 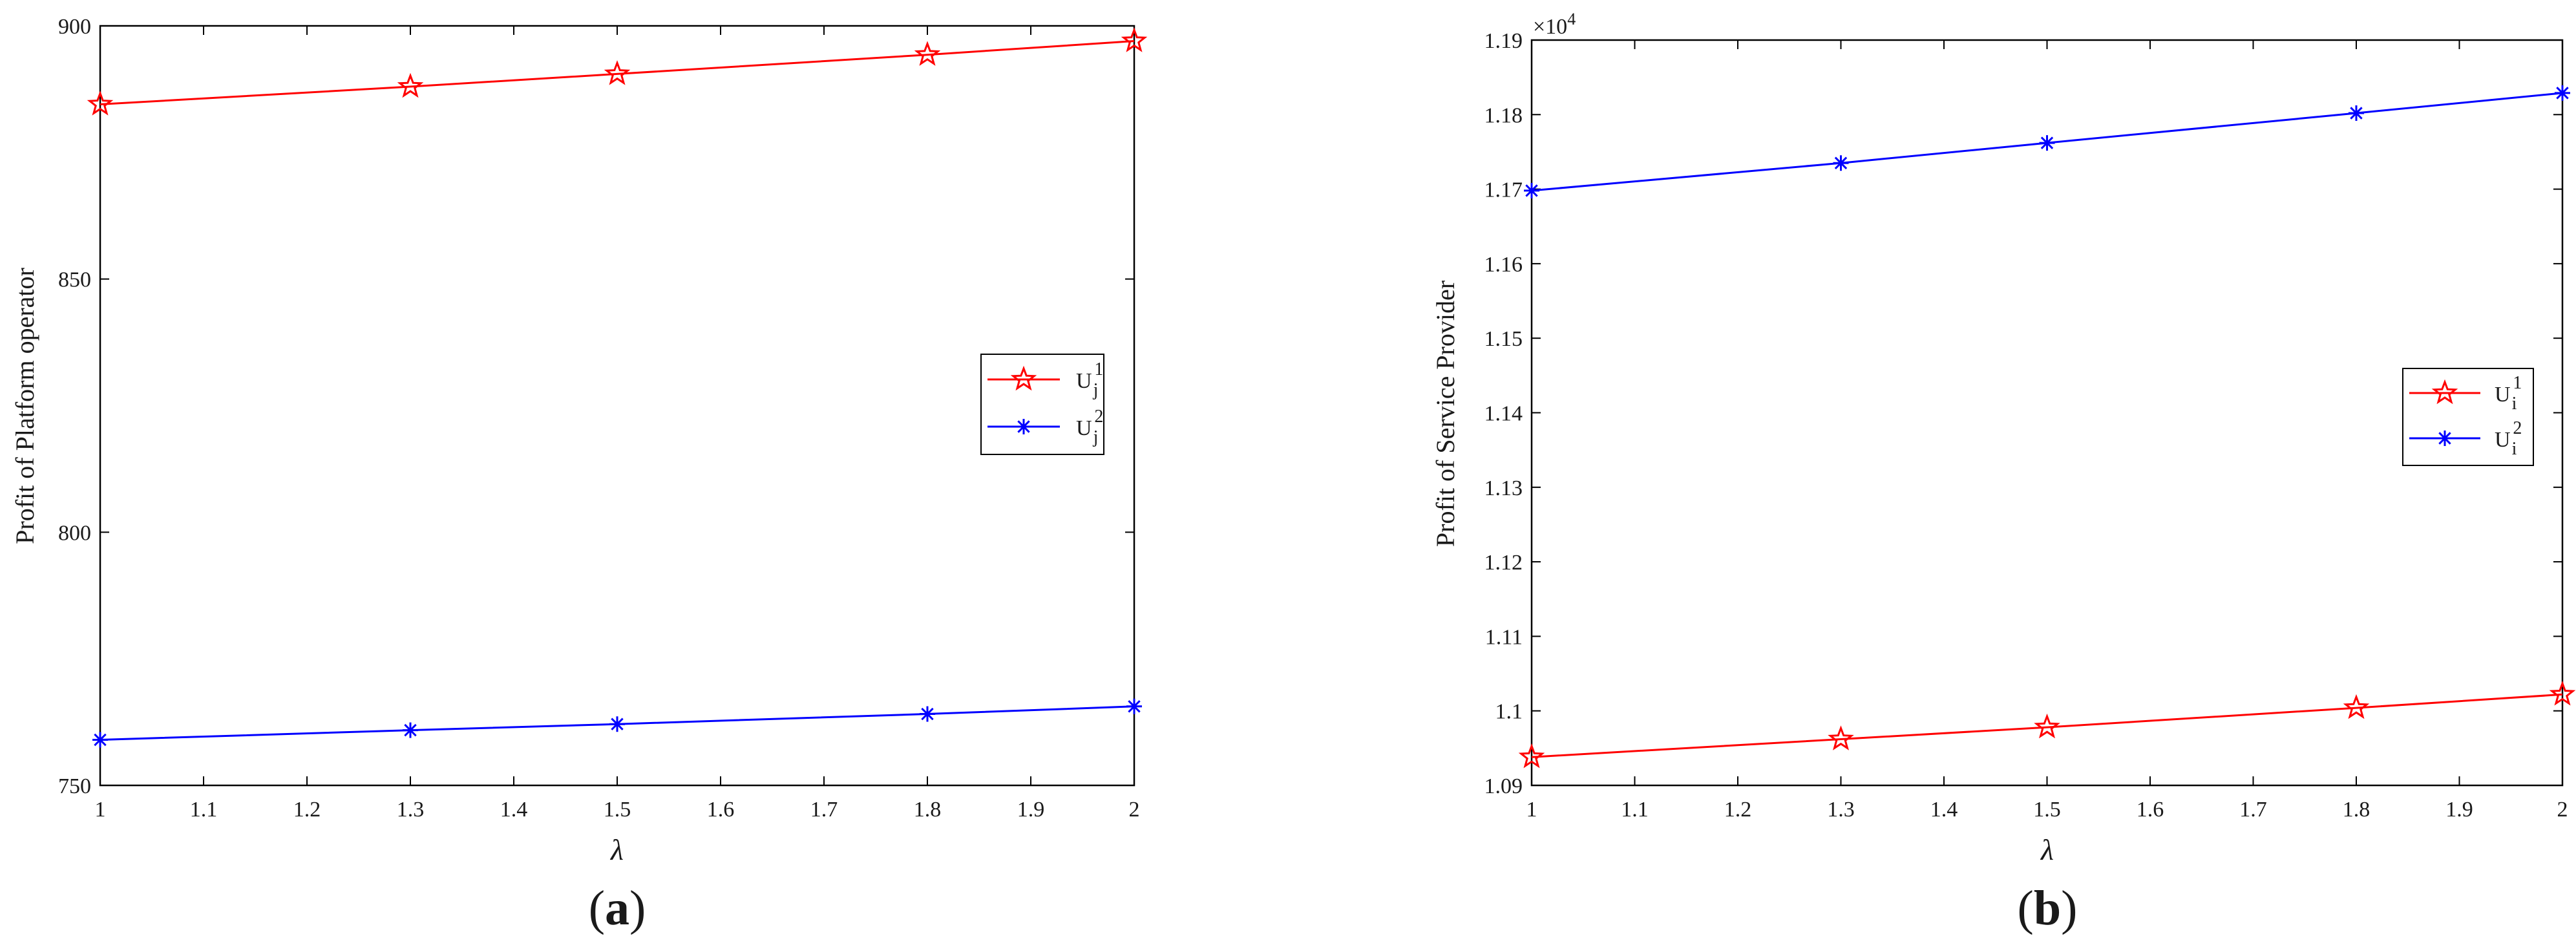 I want to click on y-tick-label-b: 1.18, so click(x=1503, y=115).